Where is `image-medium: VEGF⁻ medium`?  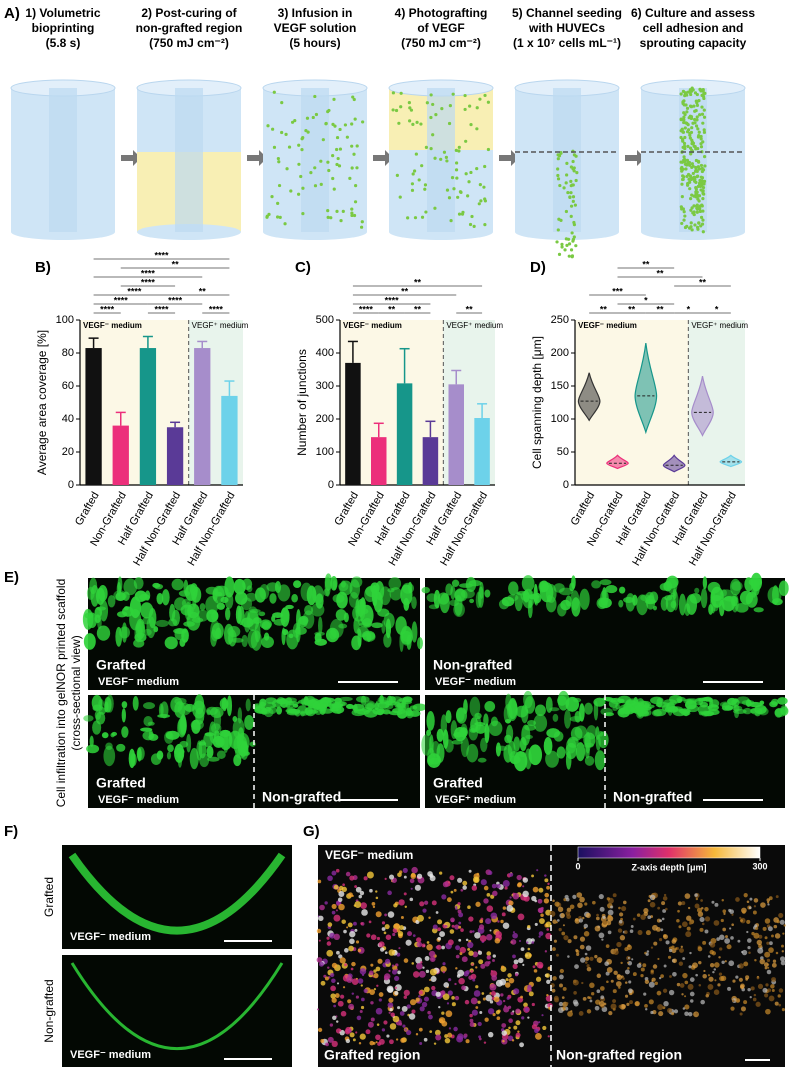
image-medium: VEGF⁻ medium is located at coordinates (110, 1055).